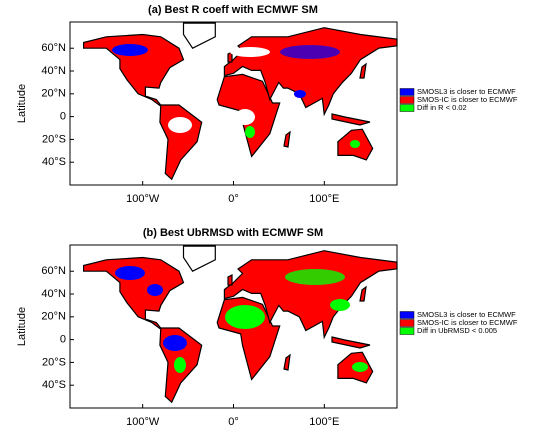  Describe the element at coordinates (457, 330) in the screenshot. I see `legend-label: Diff in UbRMSD < 0.005` at that location.